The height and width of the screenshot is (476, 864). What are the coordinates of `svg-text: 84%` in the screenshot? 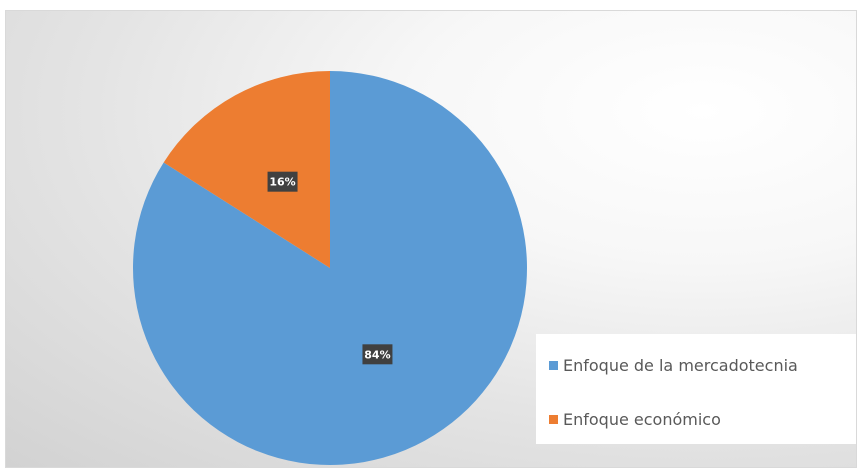 It's located at (377, 354).